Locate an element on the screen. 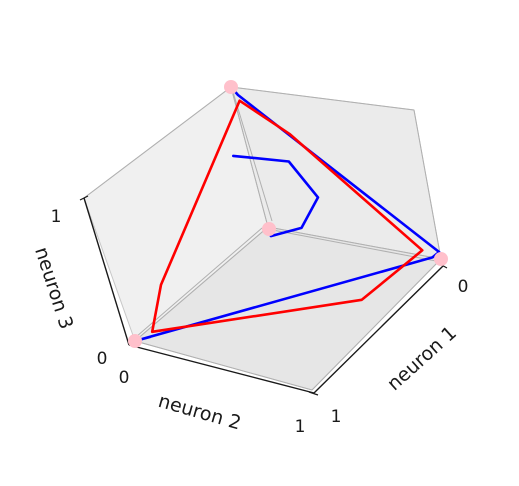  z-axis-label: neuron 3 is located at coordinates (53, 288).